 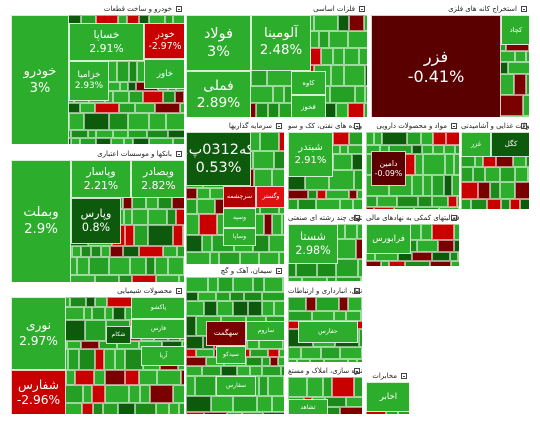 What do you see at coordinates (218, 33) in the screenshot?
I see `stock-name: فولاد` at bounding box center [218, 33].